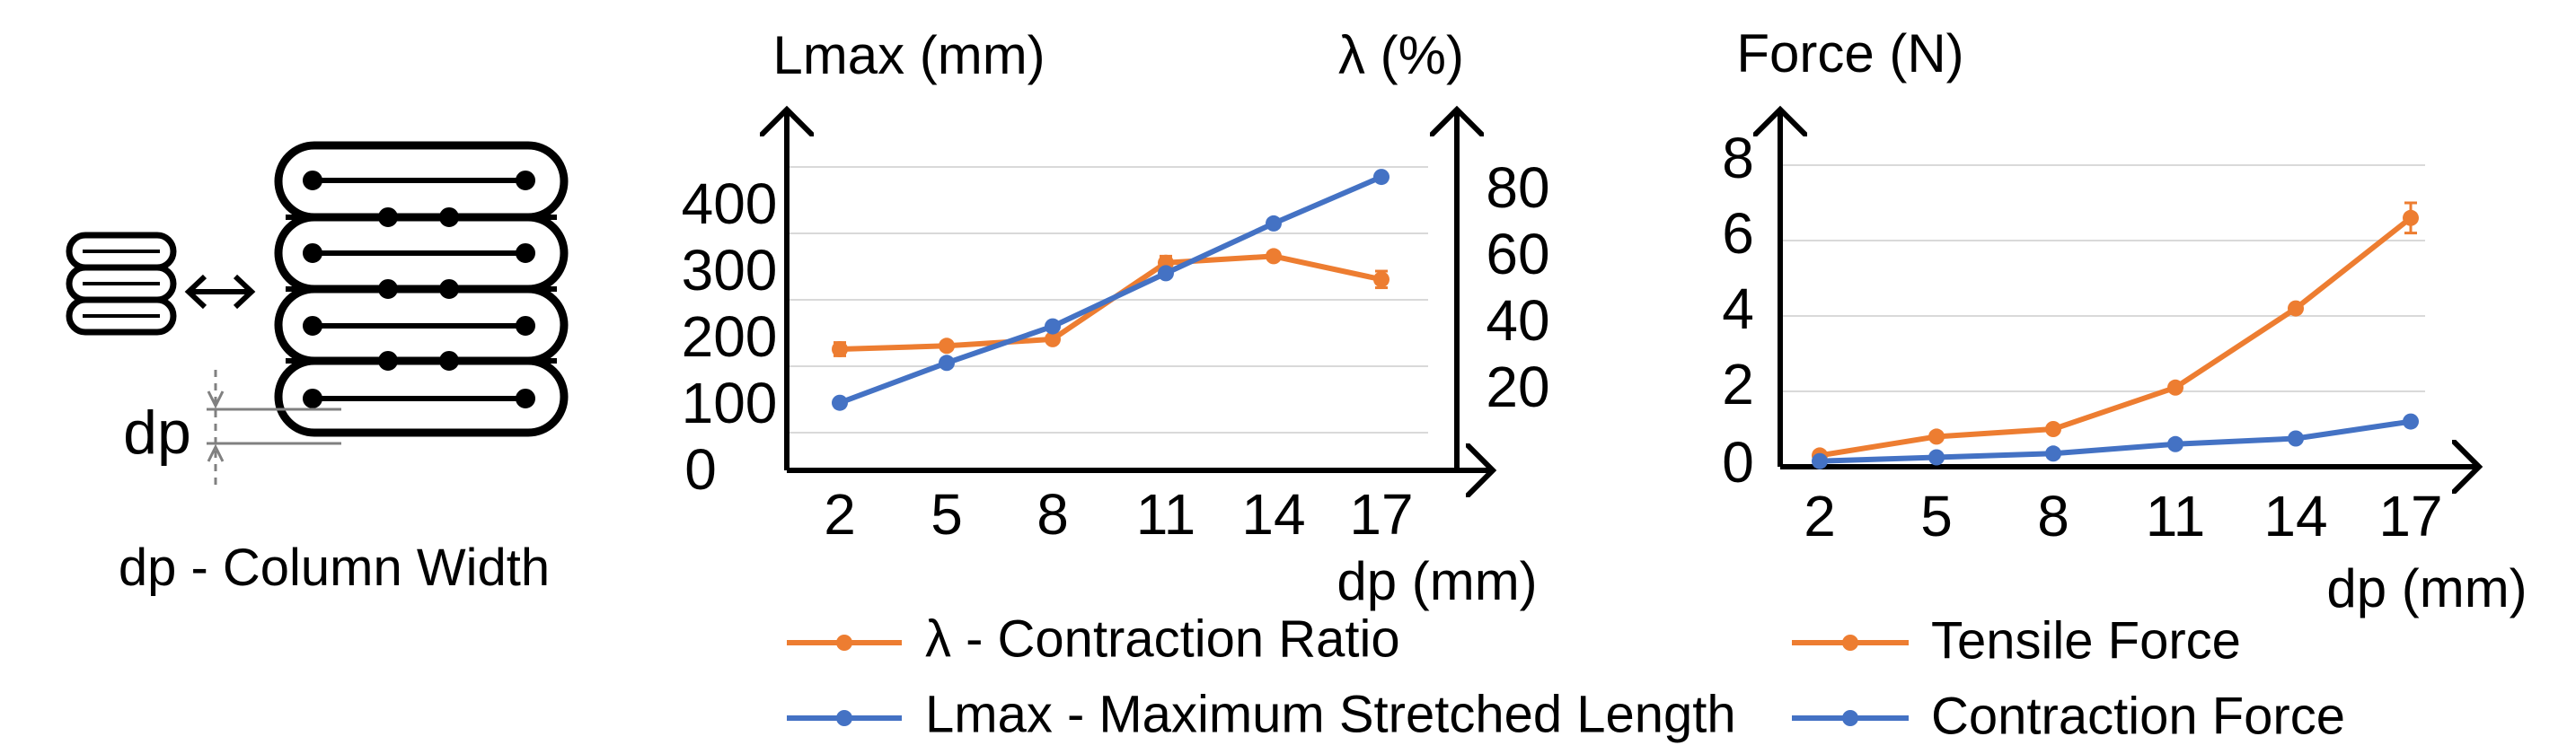  Describe the element at coordinates (1517, 320) in the screenshot. I see `y2-tick-label: 40` at that location.